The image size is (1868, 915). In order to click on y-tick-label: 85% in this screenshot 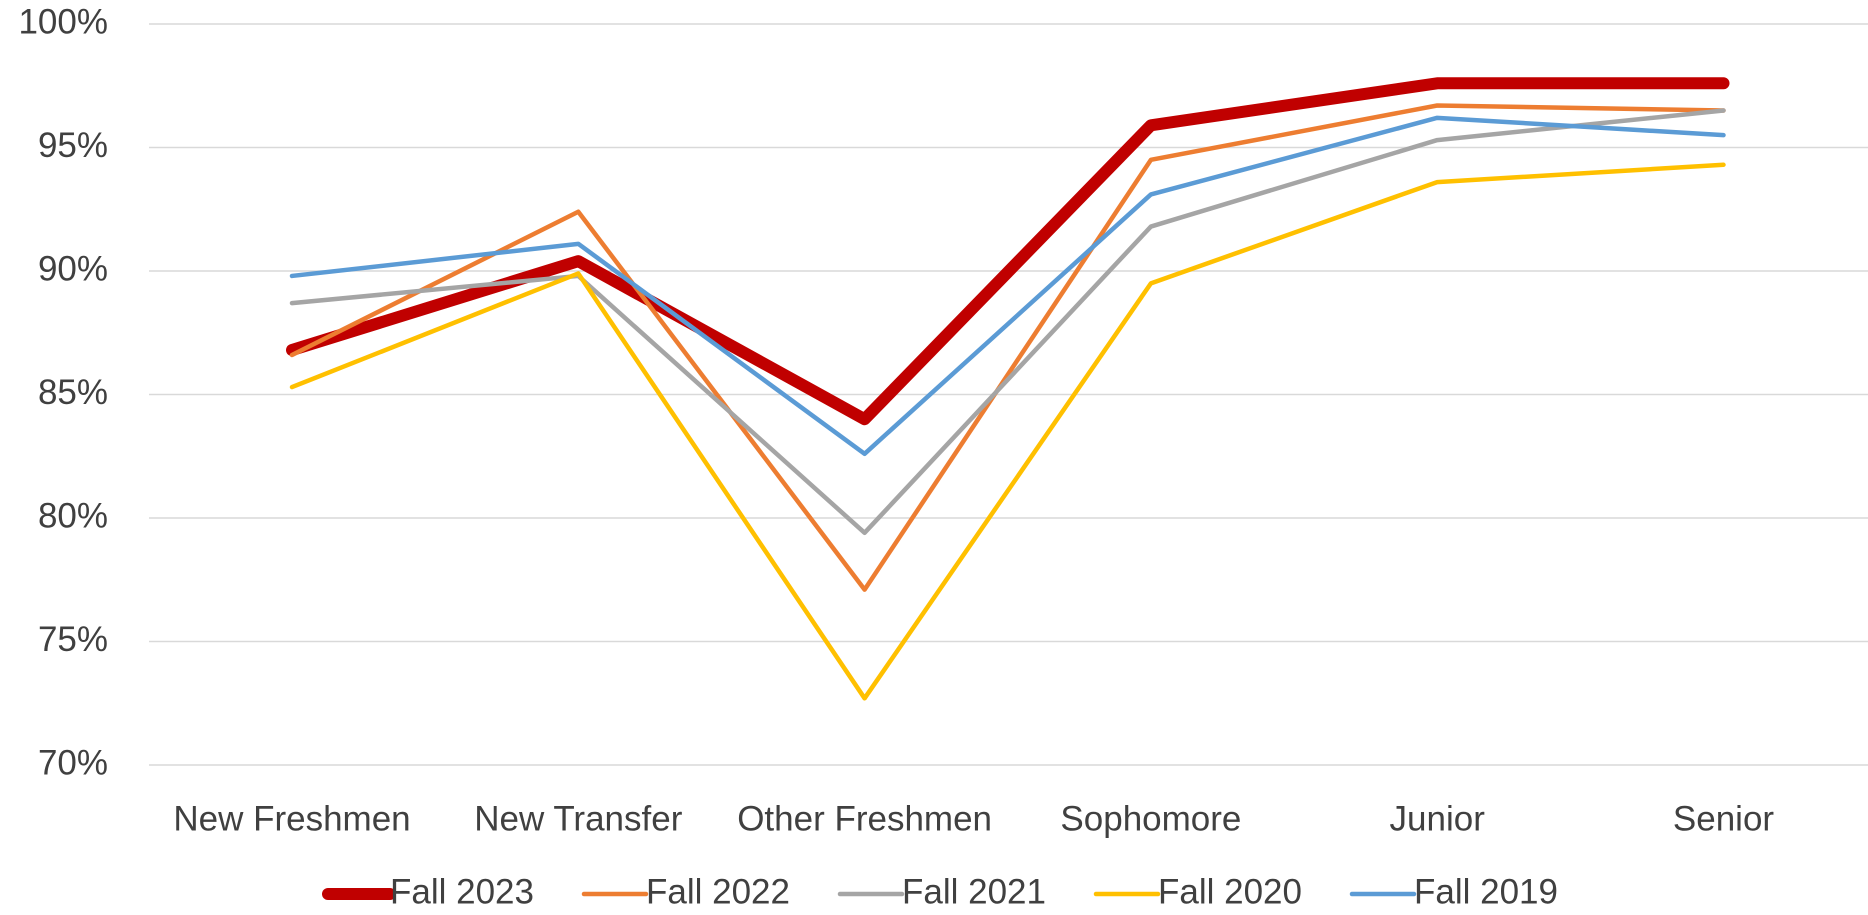, I will do `click(73, 392)`.